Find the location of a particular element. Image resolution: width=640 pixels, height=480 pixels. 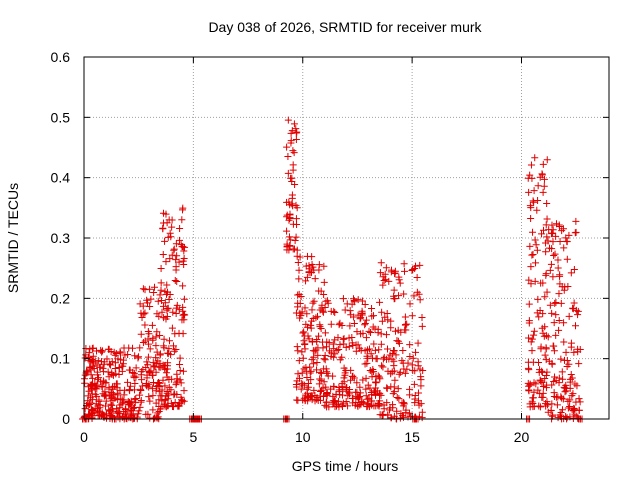

y-tick-label: 0.4 is located at coordinates (61, 178).